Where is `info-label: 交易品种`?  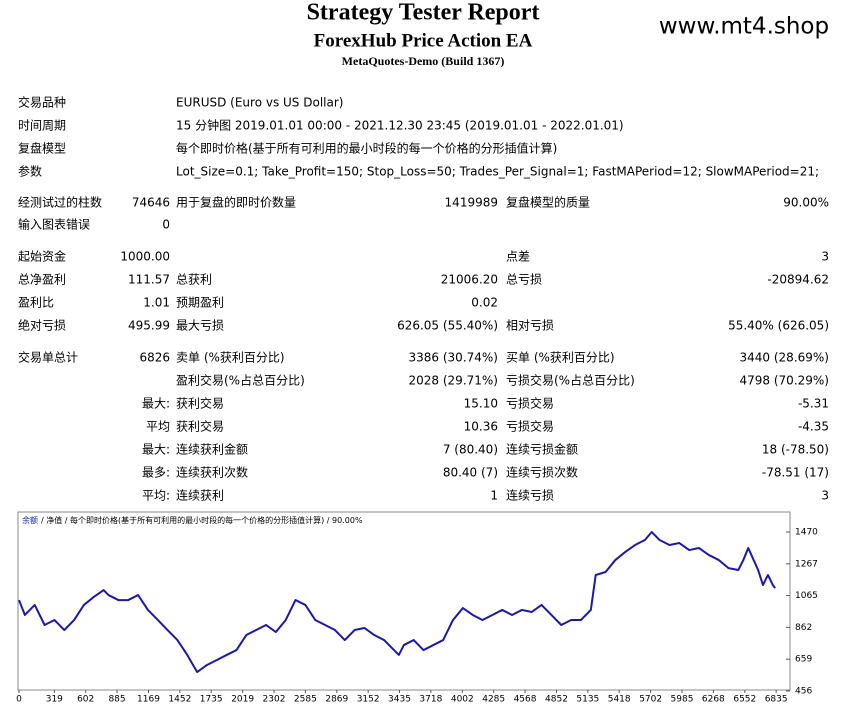 info-label: 交易品种 is located at coordinates (42, 102).